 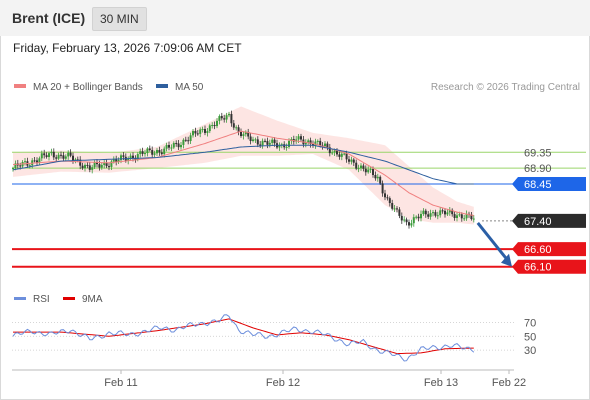 What do you see at coordinates (549, 249) in the screenshot?
I see `price-tag-bg` at bounding box center [549, 249].